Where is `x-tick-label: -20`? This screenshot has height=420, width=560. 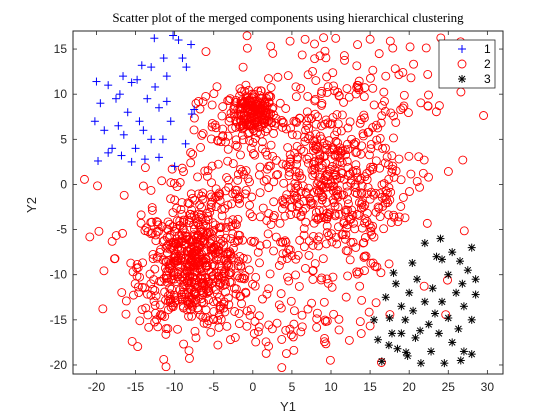
x-tick-label: -20 is located at coordinates (97, 387).